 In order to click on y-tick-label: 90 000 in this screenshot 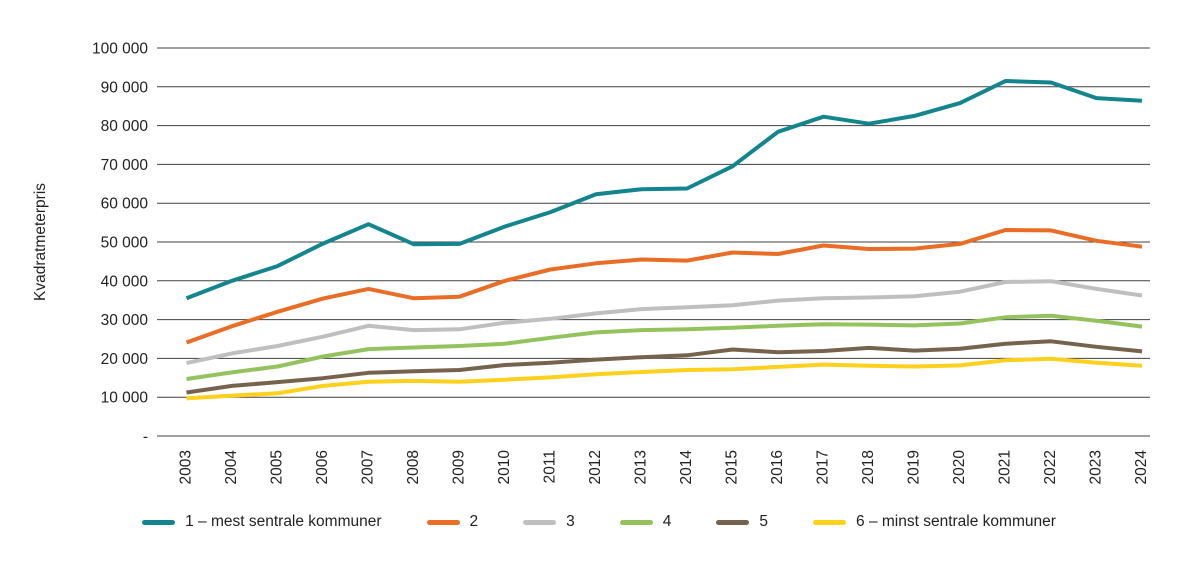, I will do `click(125, 87)`.